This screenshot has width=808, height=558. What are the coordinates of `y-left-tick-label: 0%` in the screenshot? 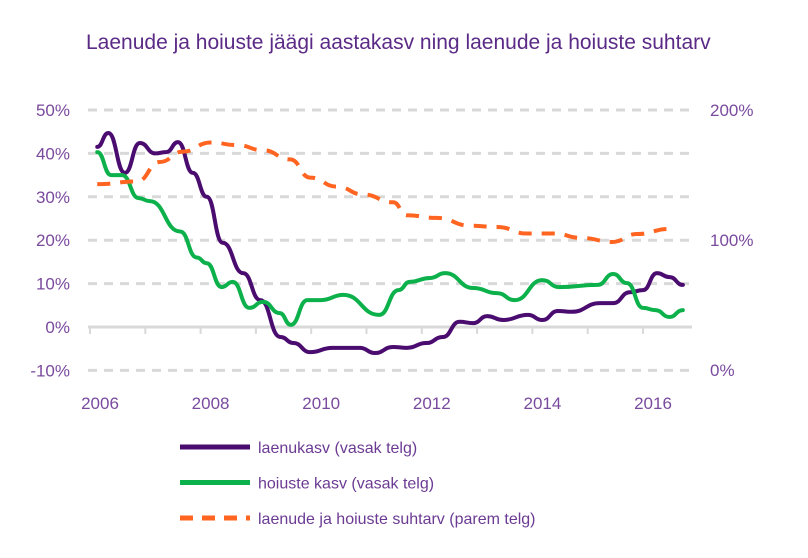 It's located at (57, 327).